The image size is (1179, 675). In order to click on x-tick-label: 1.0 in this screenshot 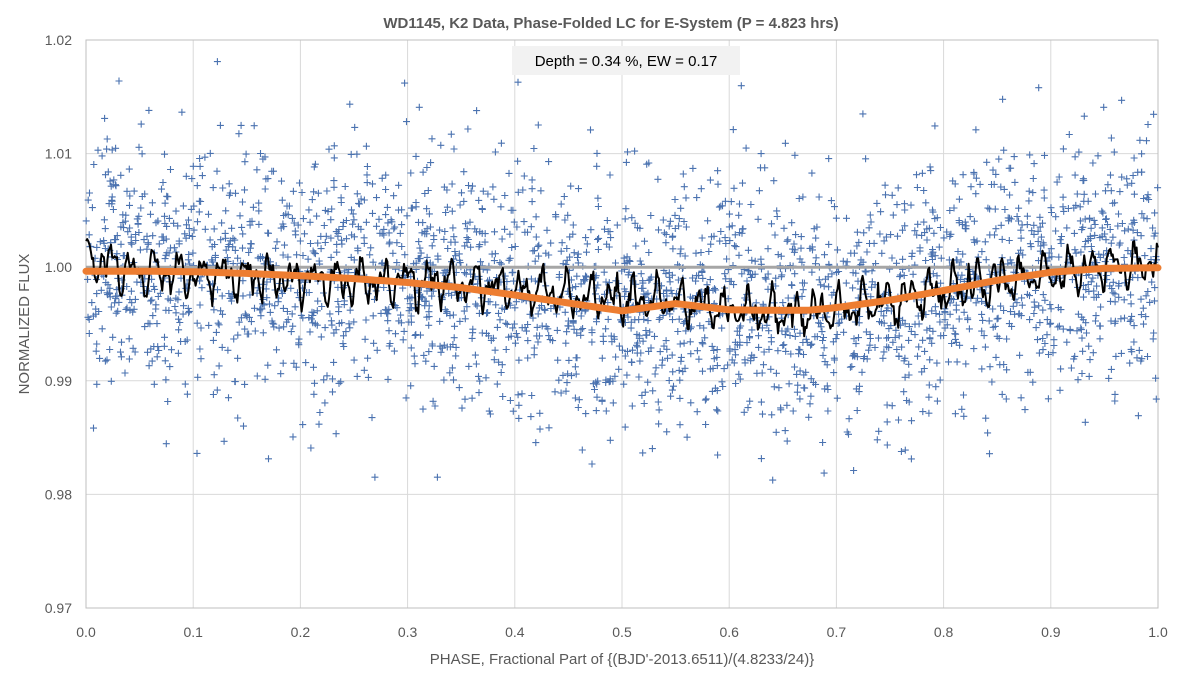, I will do `click(1158, 632)`.